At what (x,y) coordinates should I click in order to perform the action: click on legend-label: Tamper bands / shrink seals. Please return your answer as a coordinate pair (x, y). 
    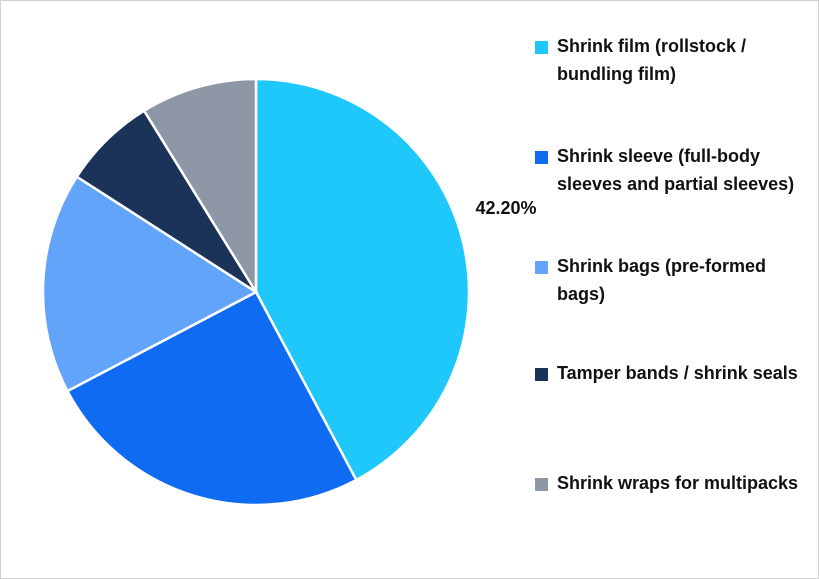
    Looking at the image, I should click on (677, 373).